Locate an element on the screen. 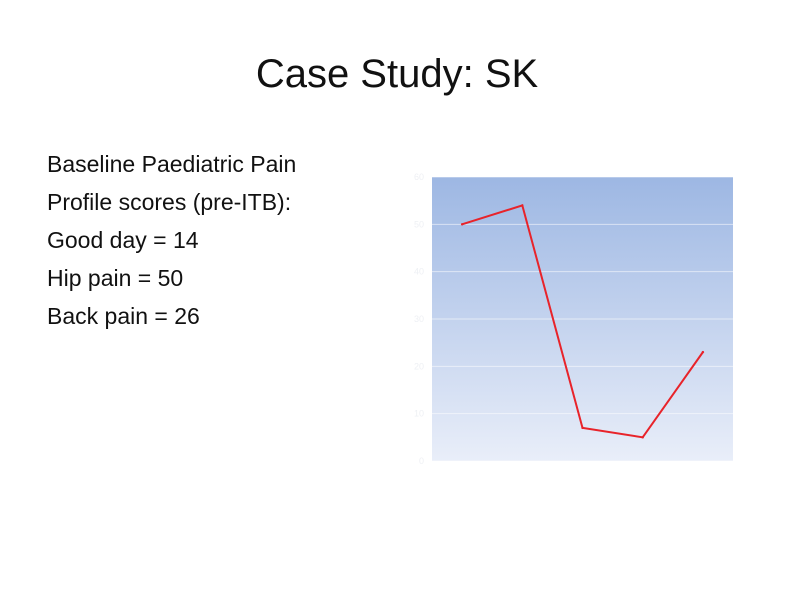  bullet-line: Profile scores (pre-ITB): is located at coordinates (169, 202).